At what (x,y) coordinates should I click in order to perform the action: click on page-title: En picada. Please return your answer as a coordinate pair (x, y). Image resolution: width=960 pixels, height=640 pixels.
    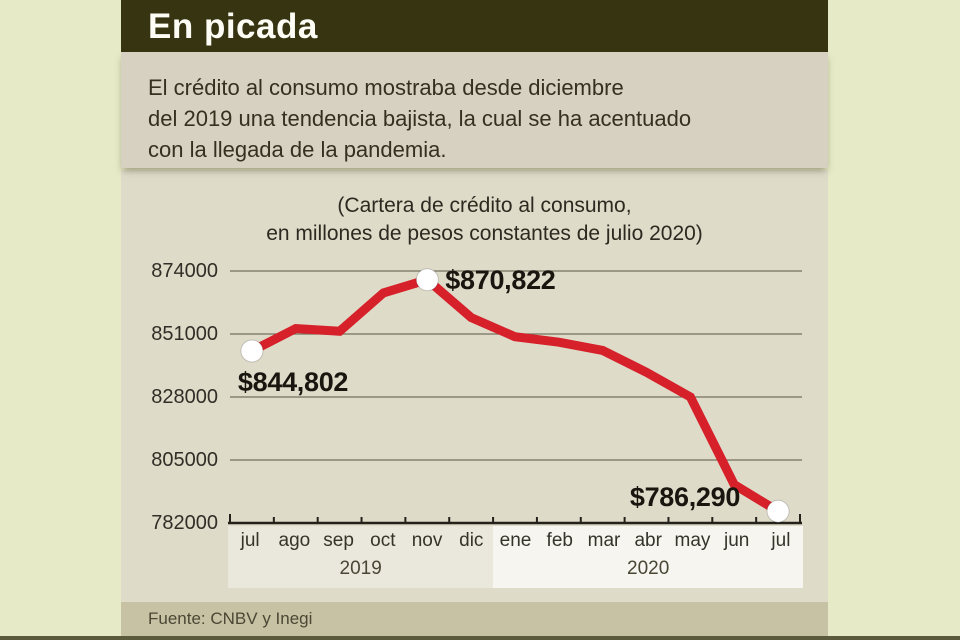
    Looking at the image, I should click on (233, 26).